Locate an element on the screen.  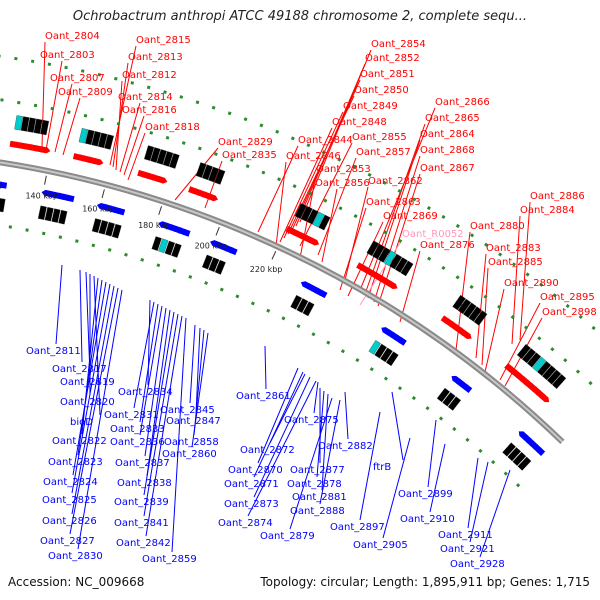
gene-label: Oant_2860 is located at coordinates (189, 454).